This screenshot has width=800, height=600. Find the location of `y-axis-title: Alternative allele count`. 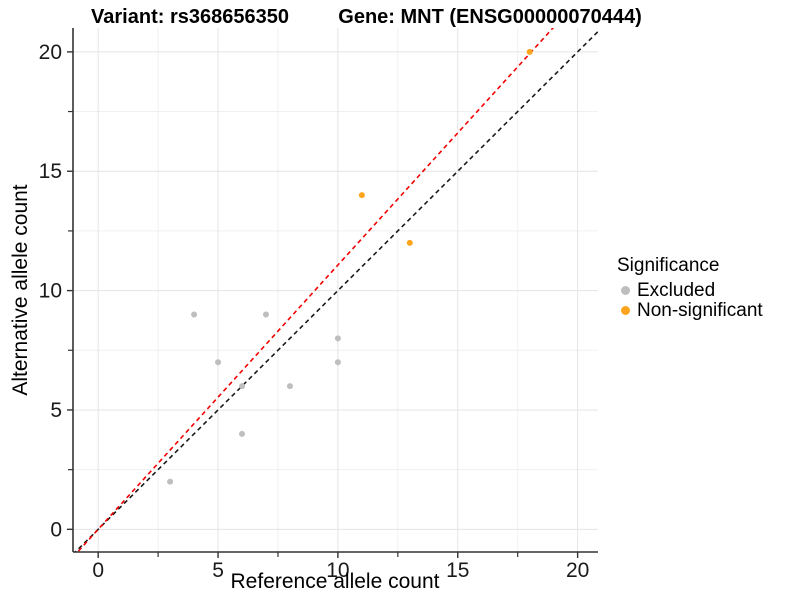

y-axis-title: Alternative allele count is located at coordinates (20, 290).